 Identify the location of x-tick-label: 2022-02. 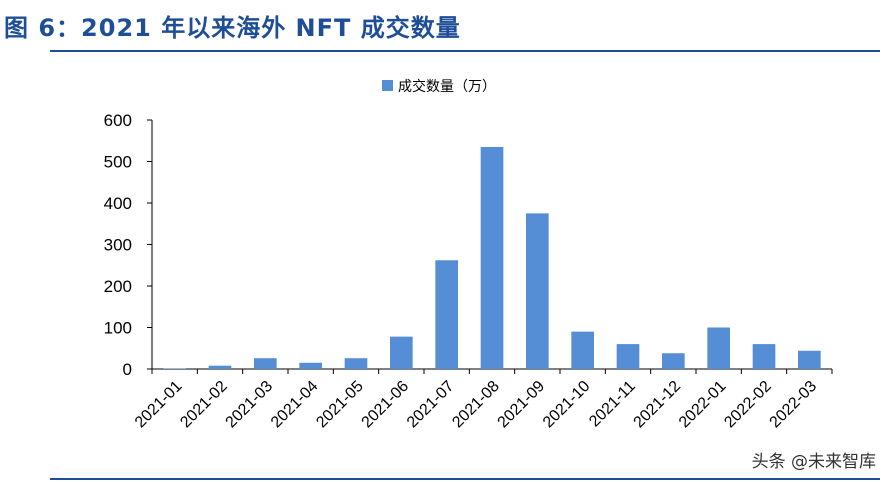
(748, 405).